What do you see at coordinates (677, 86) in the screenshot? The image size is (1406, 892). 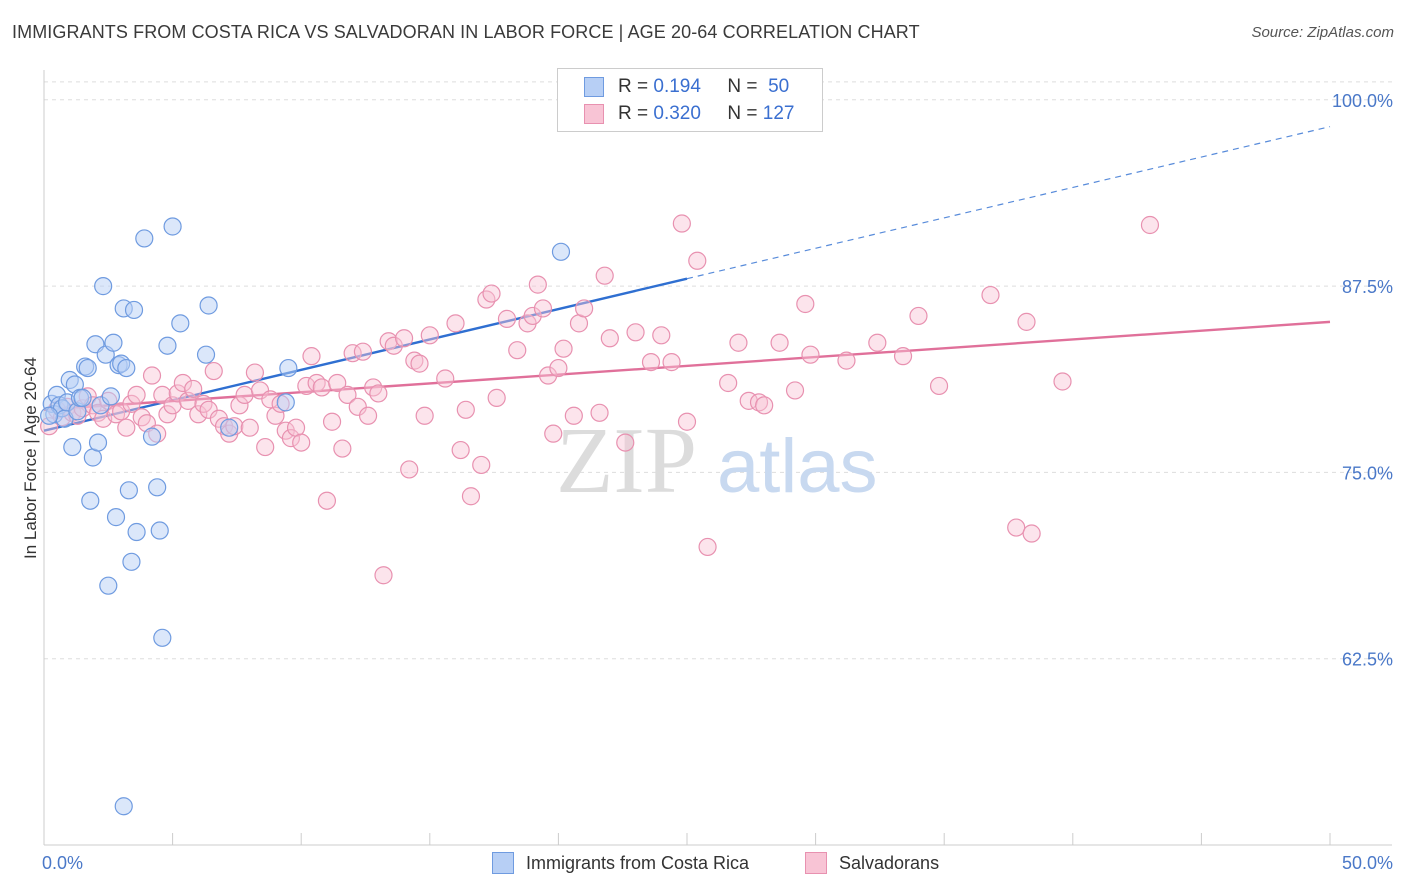 I see `legend-r-value: 0.194` at bounding box center [677, 86].